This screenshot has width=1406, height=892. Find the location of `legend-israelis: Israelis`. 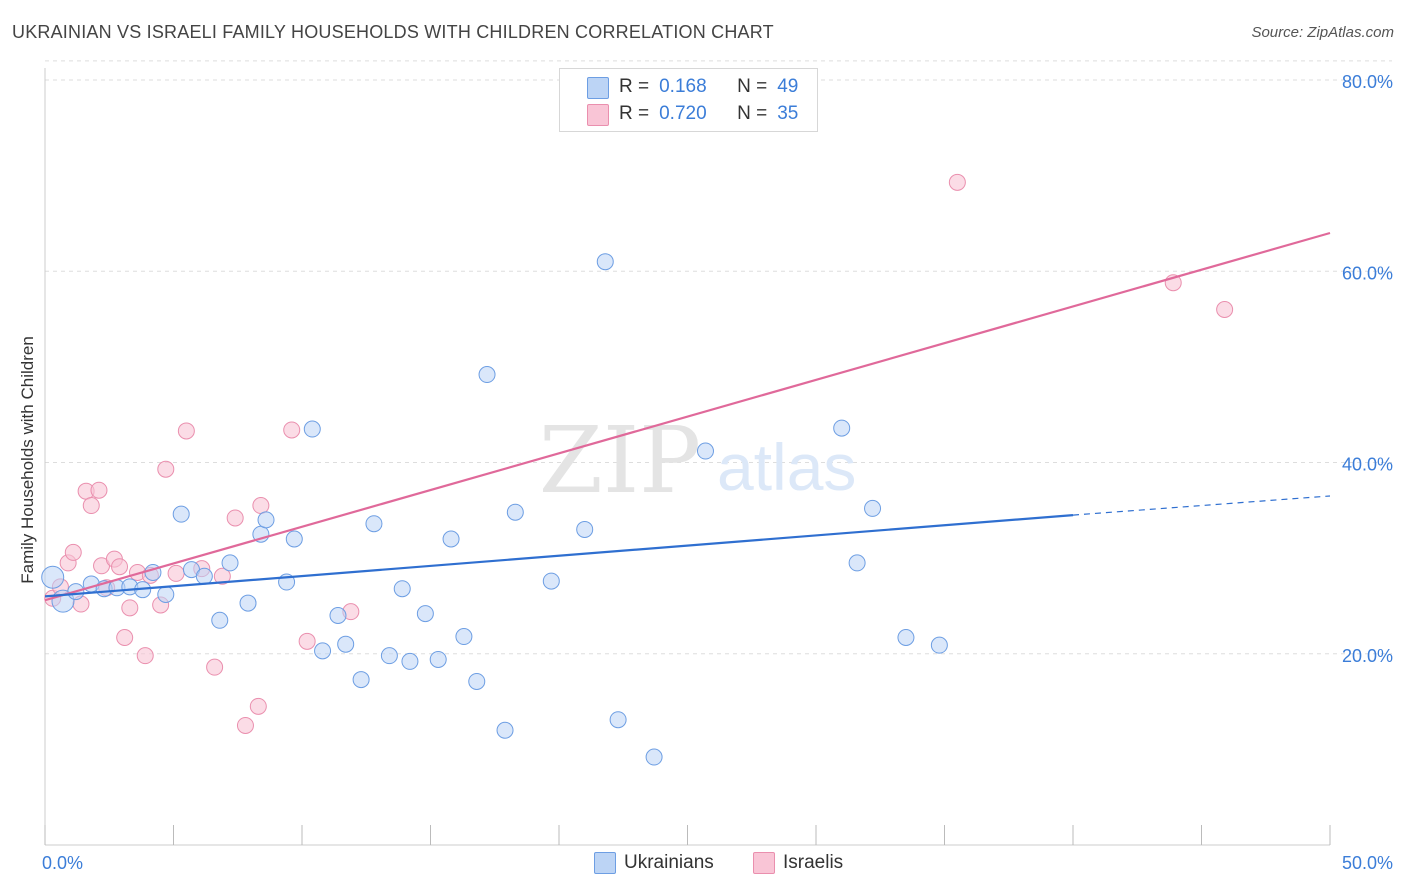

legend-israelis: Israelis is located at coordinates (798, 863).